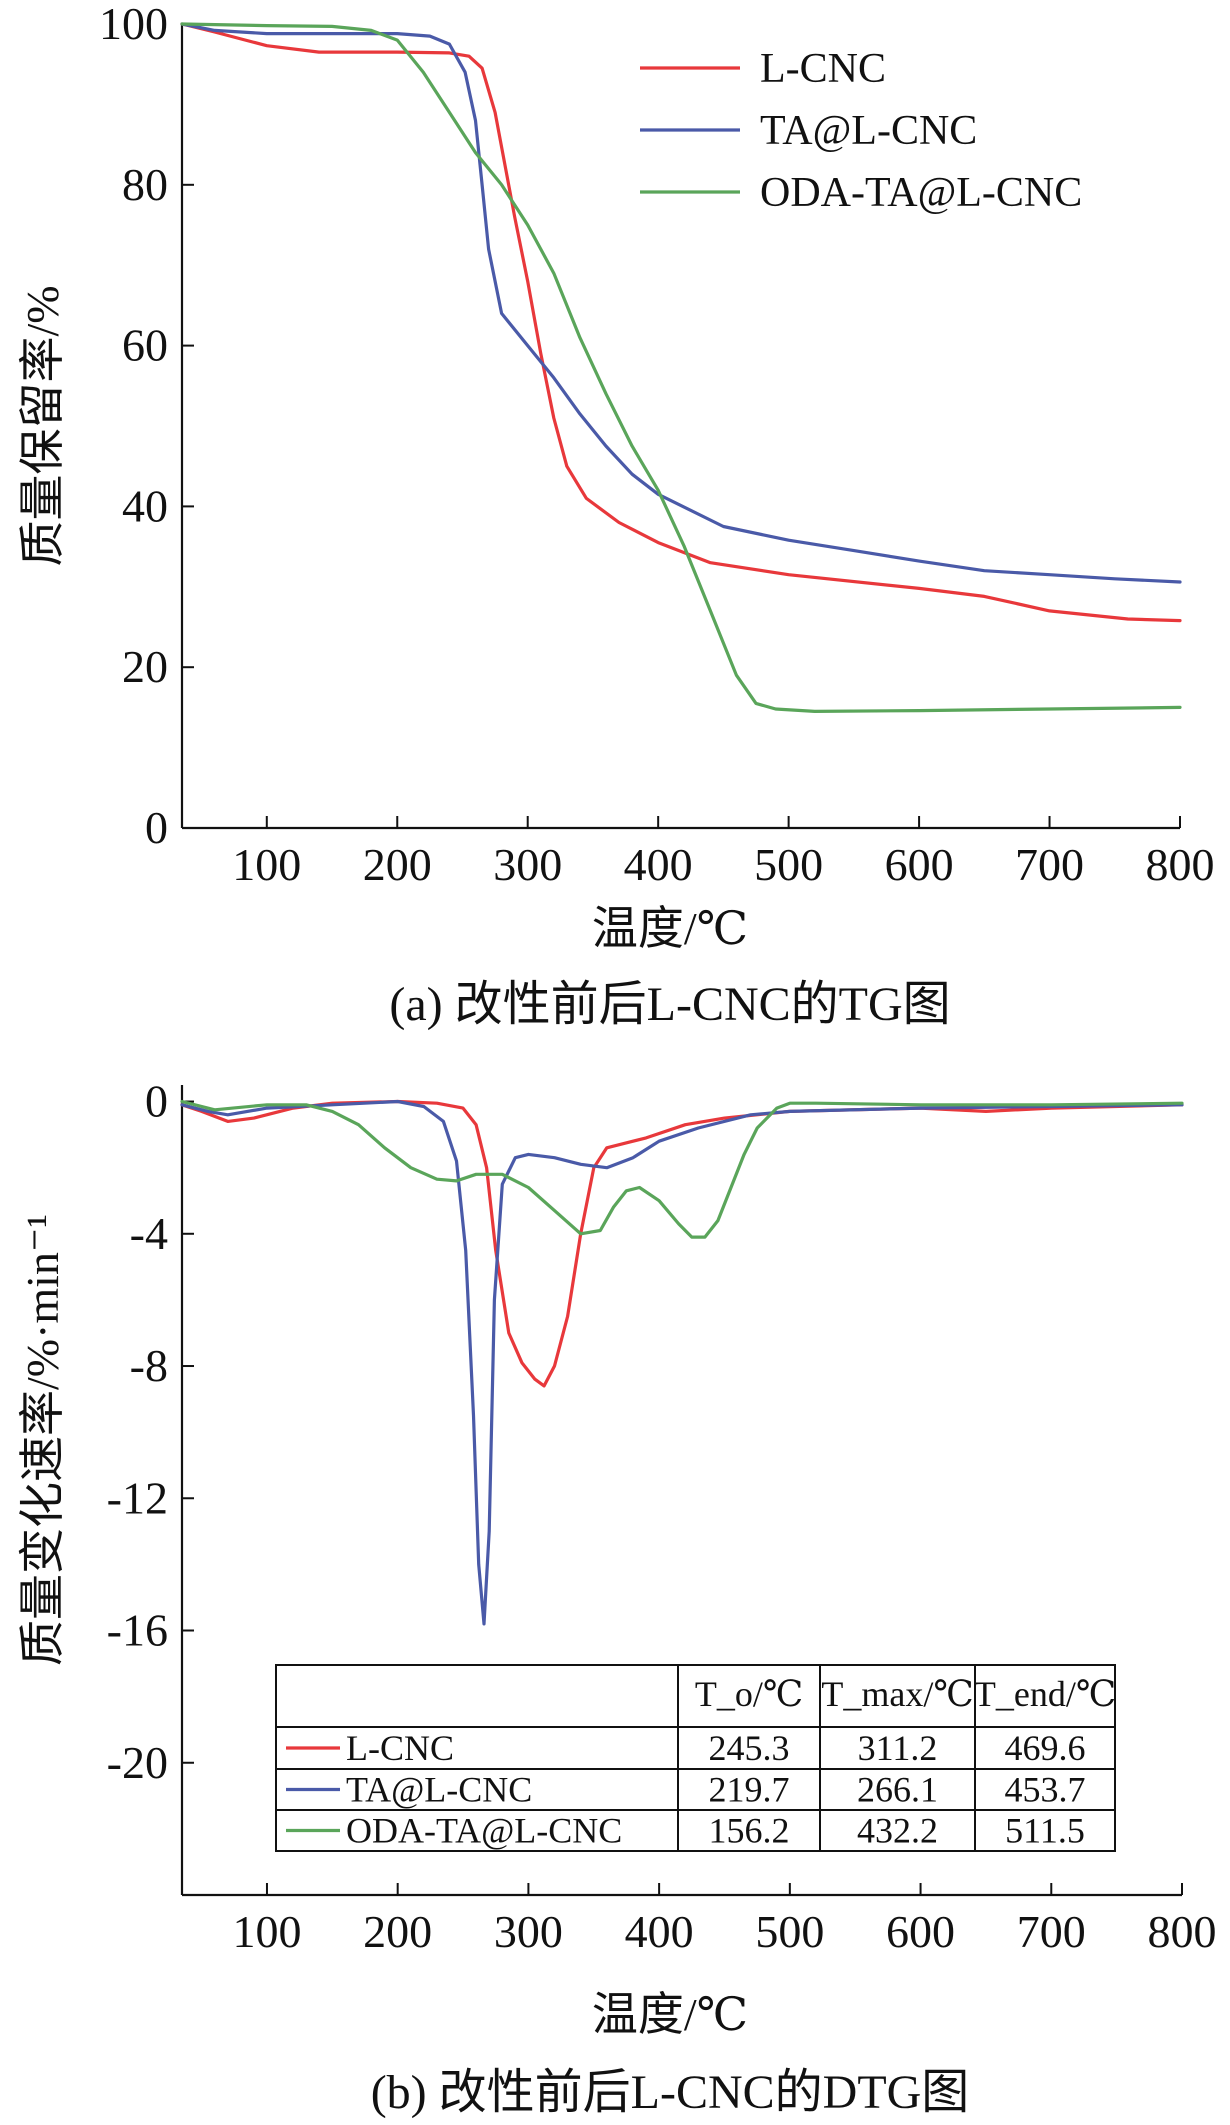 The width and height of the screenshot is (1230, 2125). Describe the element at coordinates (920, 1931) in the screenshot. I see `b-x-tick-label: 600` at that location.